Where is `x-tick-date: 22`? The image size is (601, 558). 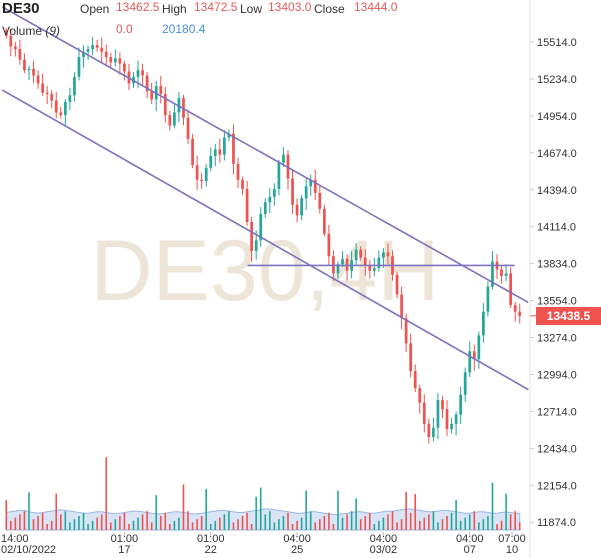
x-tick-date: 22 is located at coordinates (211, 550).